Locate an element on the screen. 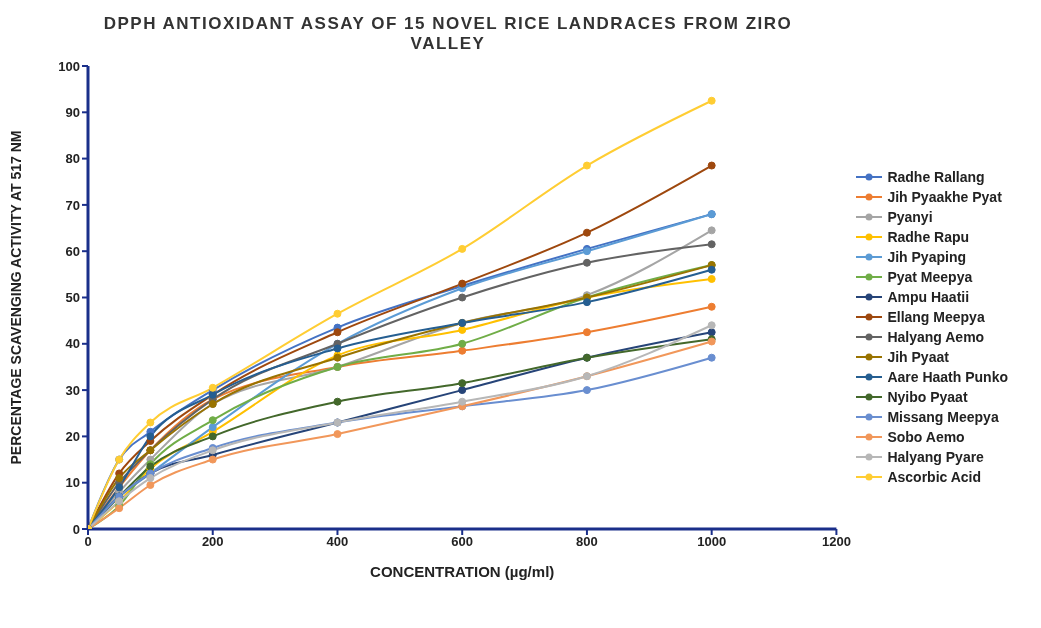 This screenshot has height=628, width=1041. chart-title: DPPH ANTIOXIDANT ASSAY OF 15 NOVEL RICE LANDRACES FROM ZIRO VALLEY is located at coordinates (448, 34).